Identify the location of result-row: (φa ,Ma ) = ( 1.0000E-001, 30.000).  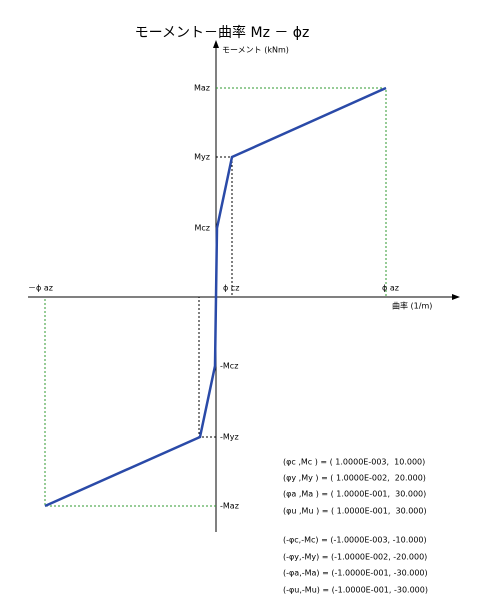
(354, 494).